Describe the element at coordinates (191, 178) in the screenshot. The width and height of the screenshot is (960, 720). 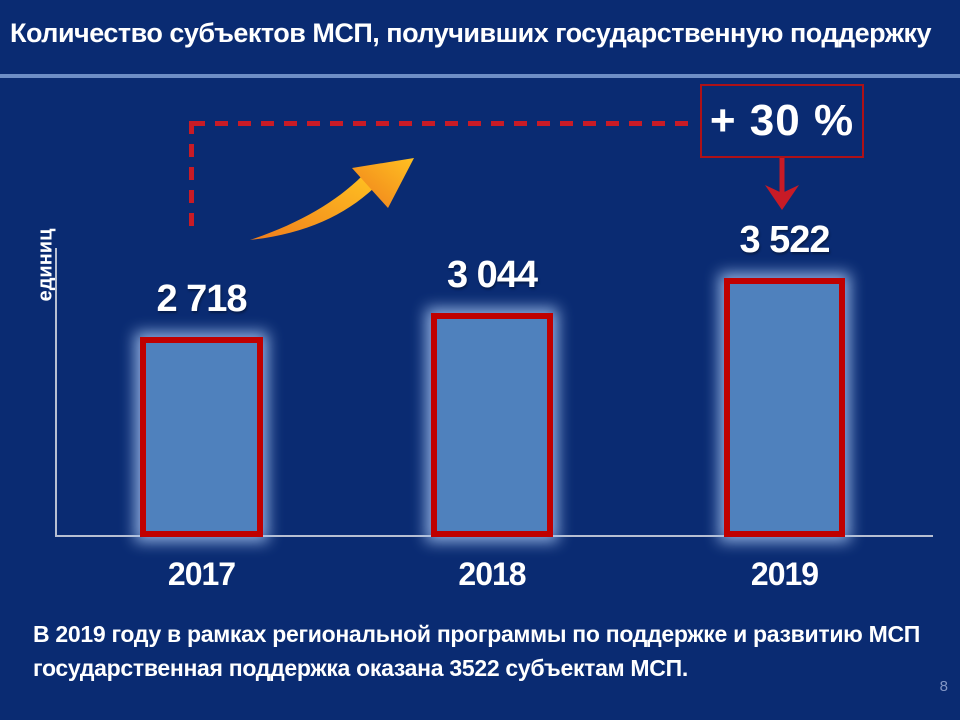
I see `dashed-connector-vertical` at that location.